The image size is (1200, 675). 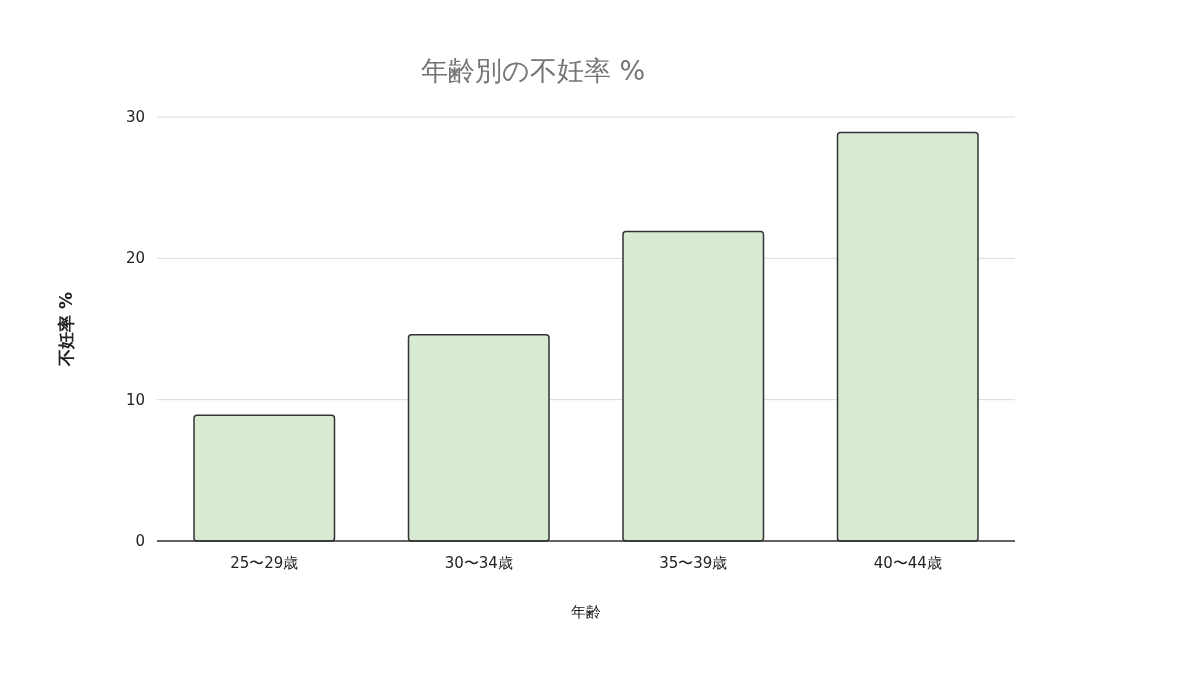 I want to click on x-axis-title: 年齢, so click(x=586, y=612).